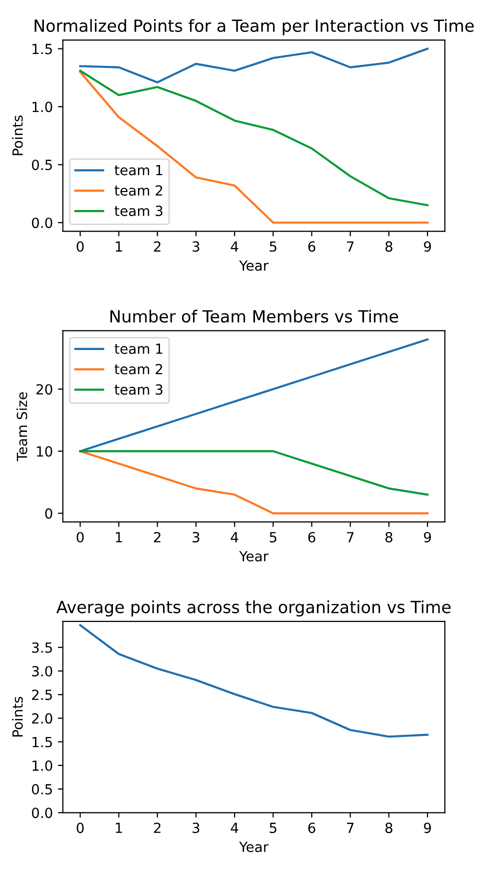  What do you see at coordinates (253, 608) in the screenshot?
I see `chart-title: Average points across the organization vs Time` at bounding box center [253, 608].